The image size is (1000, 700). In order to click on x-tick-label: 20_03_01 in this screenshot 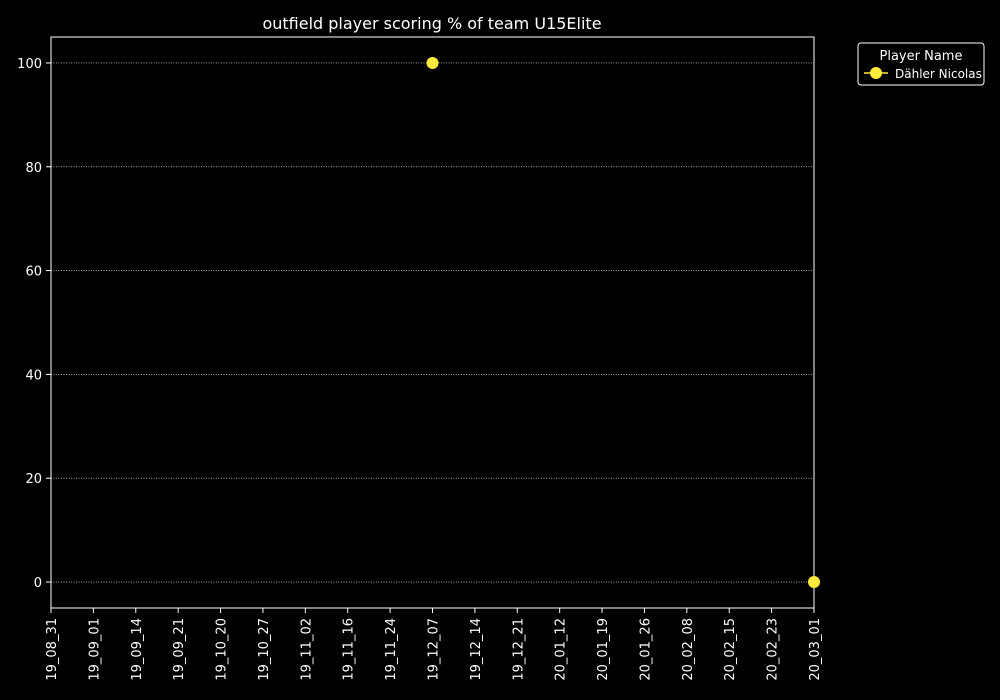, I will do `click(815, 649)`.